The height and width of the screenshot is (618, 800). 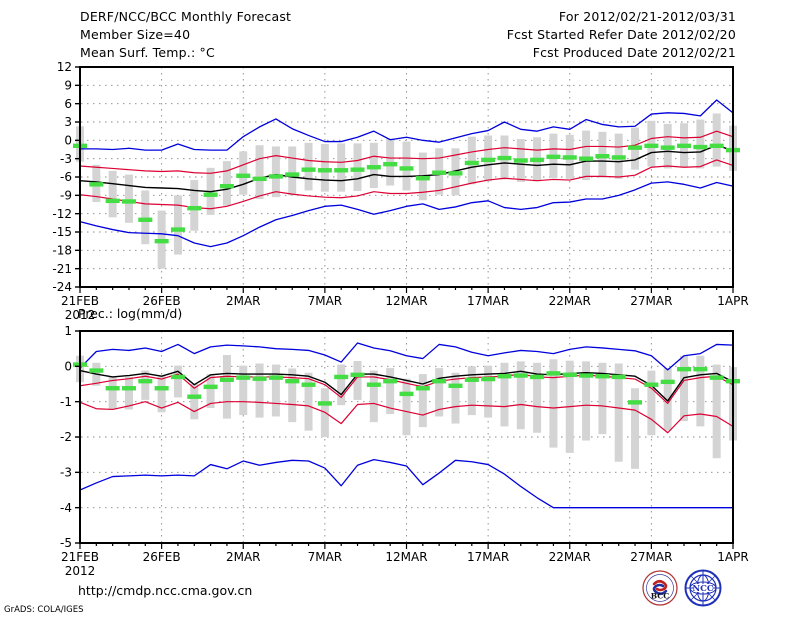 I want to click on website-url: http://cmdp.ncc.cma.gov.cn, so click(x=165, y=590).